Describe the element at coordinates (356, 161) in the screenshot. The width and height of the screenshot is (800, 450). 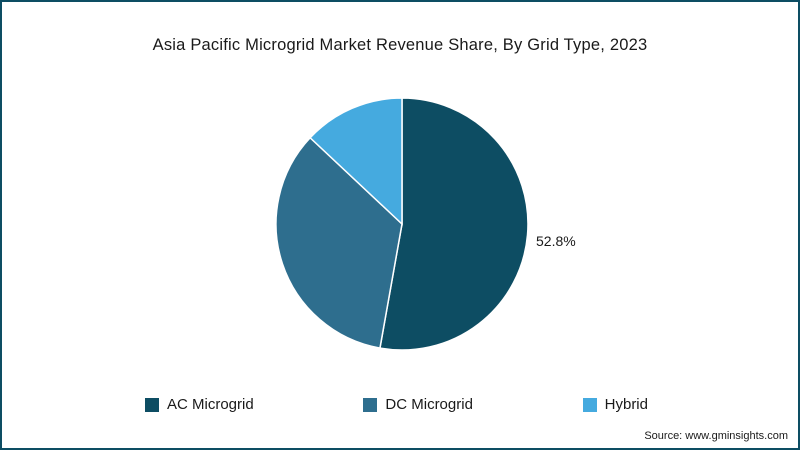
I see `pie-slice-hybrid` at that location.